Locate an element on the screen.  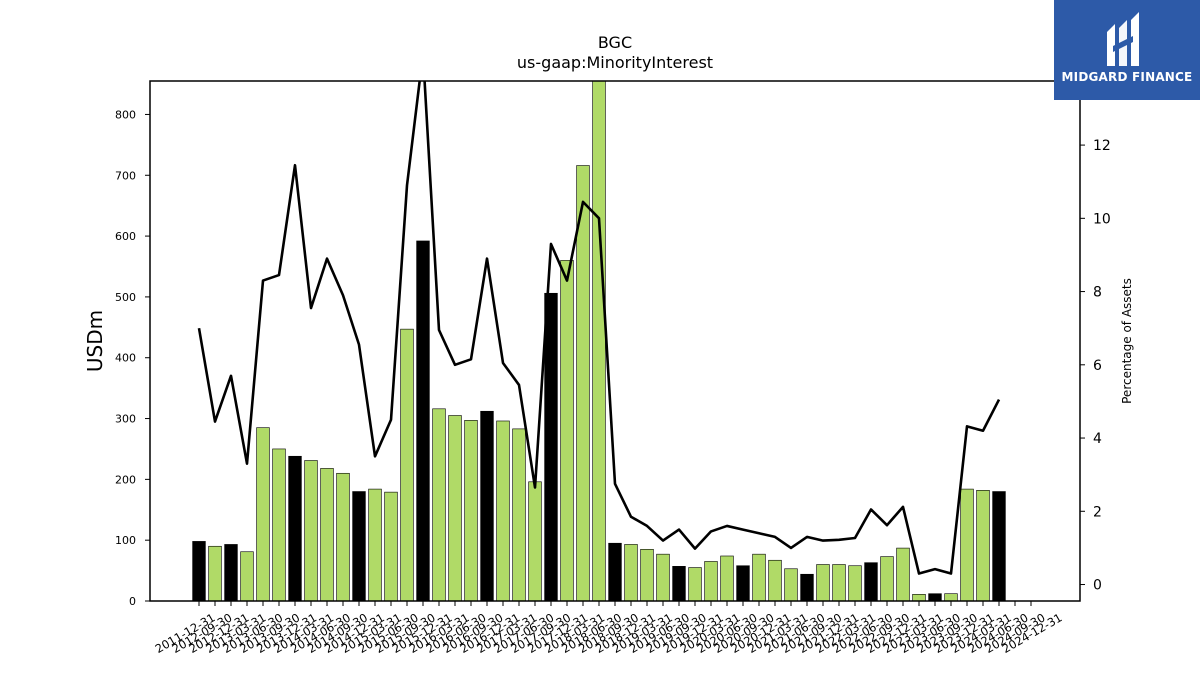
y-axis-label-left: USDm is located at coordinates (95, 341).